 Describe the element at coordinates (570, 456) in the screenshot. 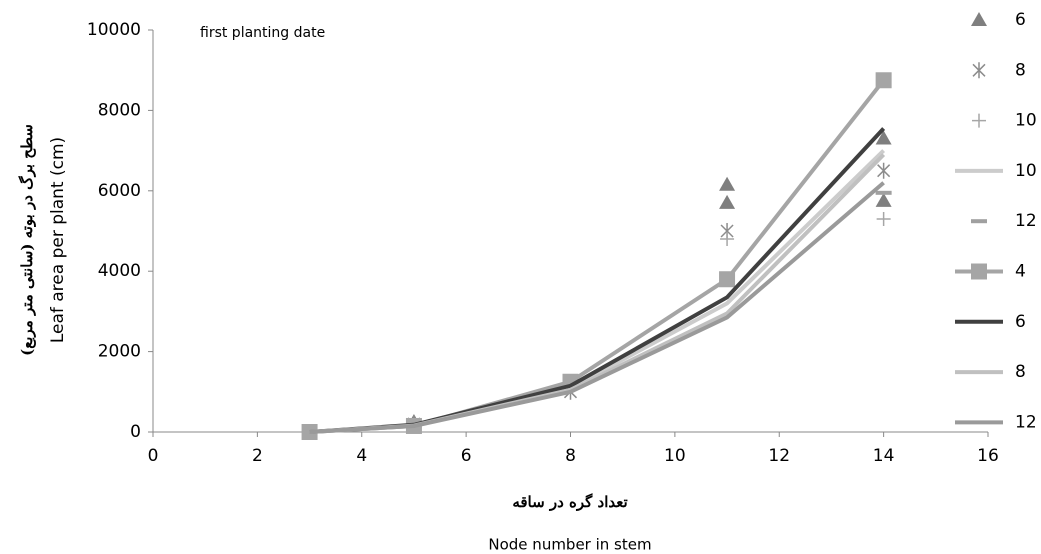

I see `x-tick-label: 8` at that location.